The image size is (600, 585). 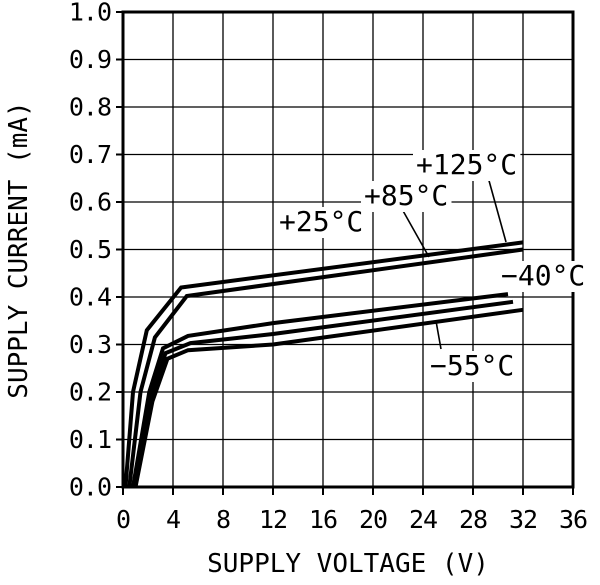 I want to click on x-tick-label: 24, so click(x=423, y=519).